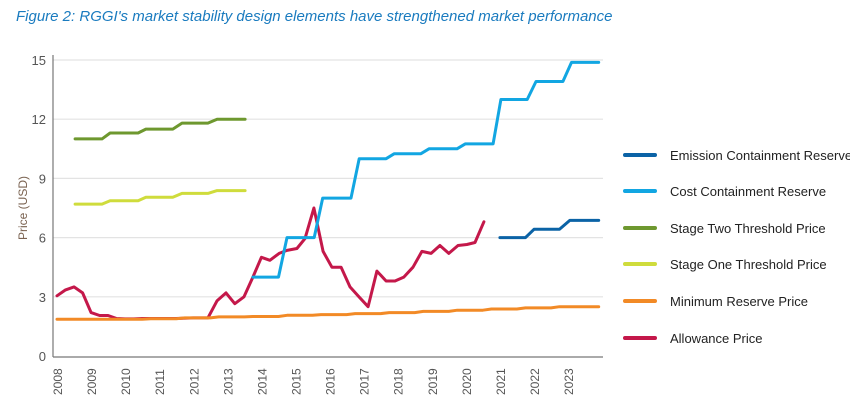  I want to click on legend-item: Emission Containment Reserve, so click(736, 155).